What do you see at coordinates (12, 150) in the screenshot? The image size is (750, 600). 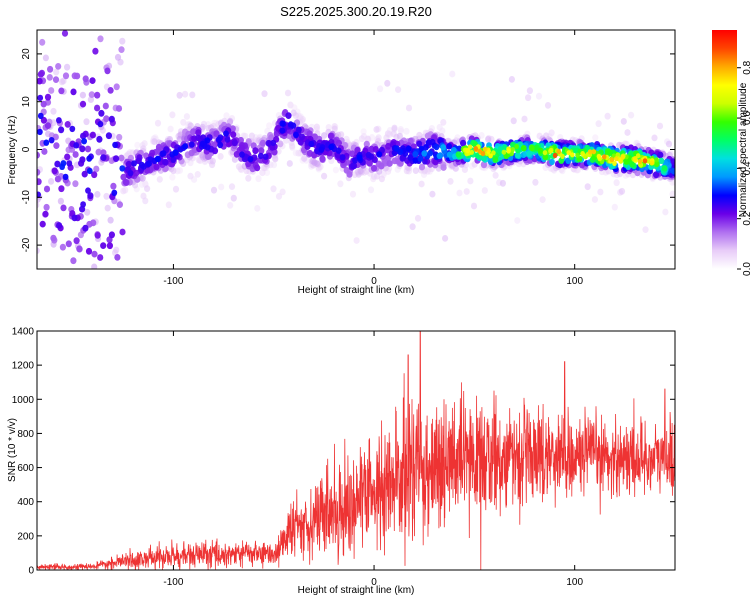 I see `spectrogram-y-axis-label: Frequency (Hz)` at bounding box center [12, 150].